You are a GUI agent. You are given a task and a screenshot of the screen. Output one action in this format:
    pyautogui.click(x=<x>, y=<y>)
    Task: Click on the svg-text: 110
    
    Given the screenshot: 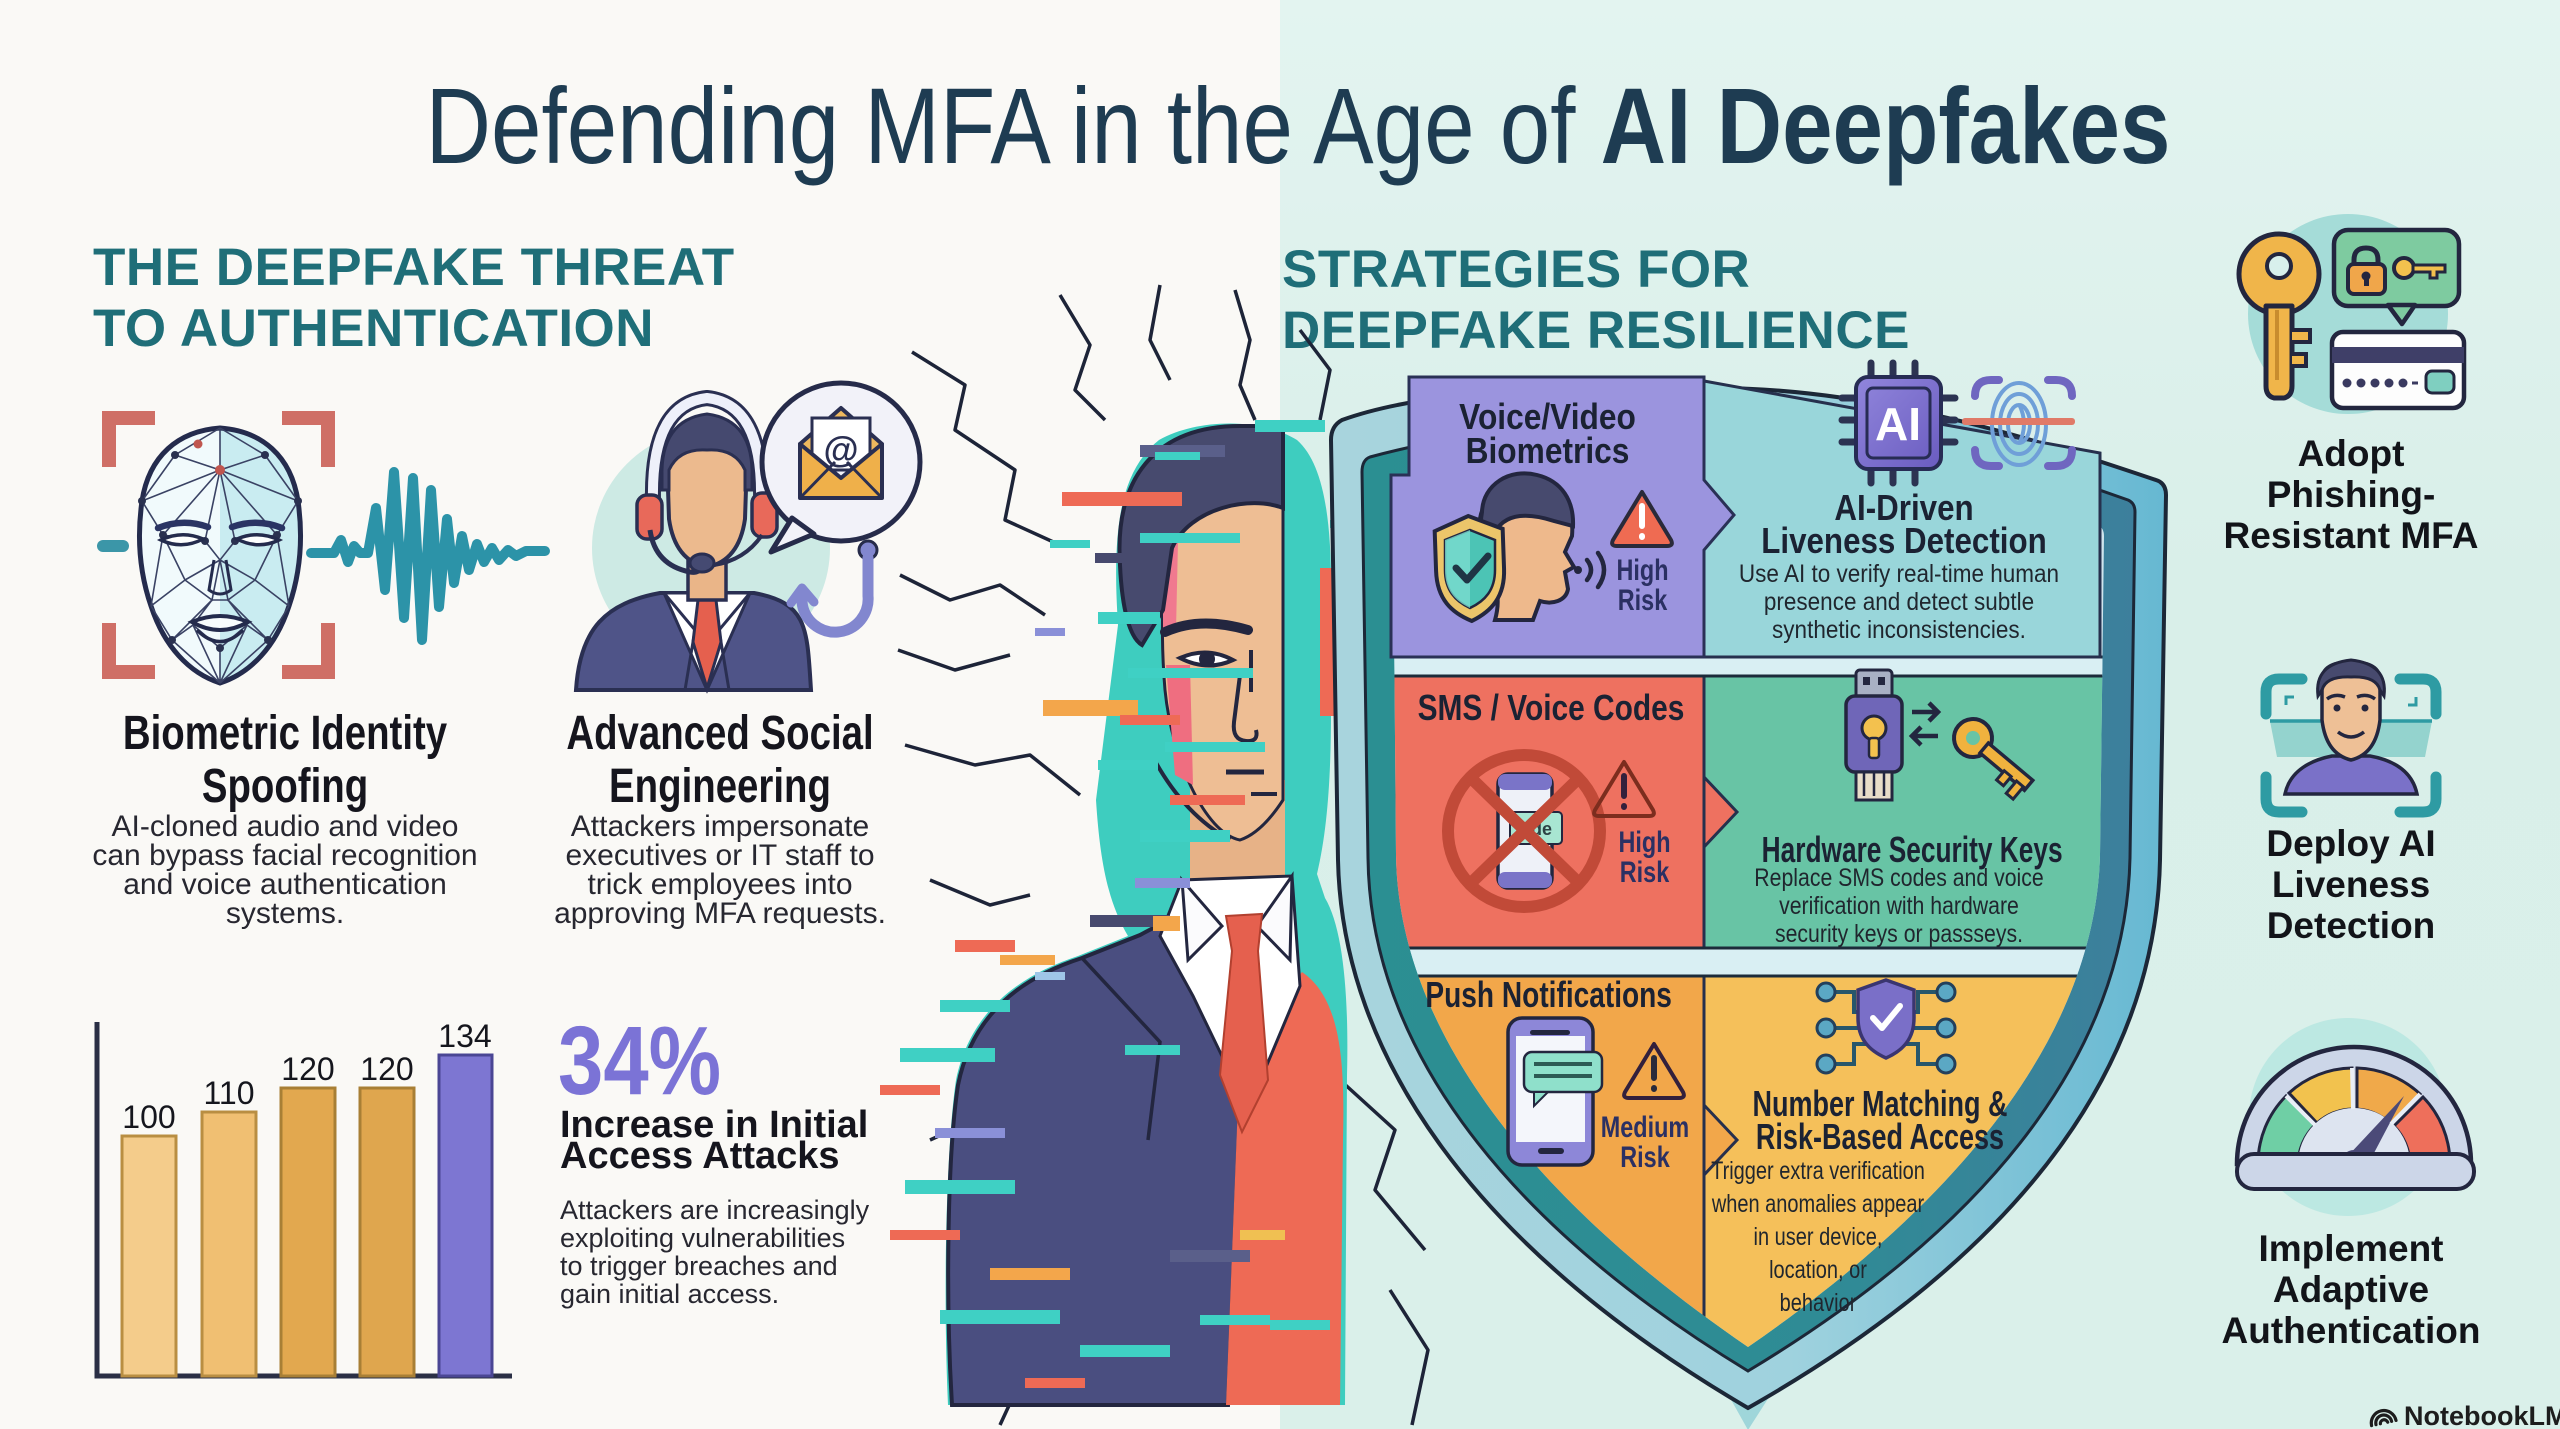 What is the action you would take?
    pyautogui.click(x=228, y=1093)
    